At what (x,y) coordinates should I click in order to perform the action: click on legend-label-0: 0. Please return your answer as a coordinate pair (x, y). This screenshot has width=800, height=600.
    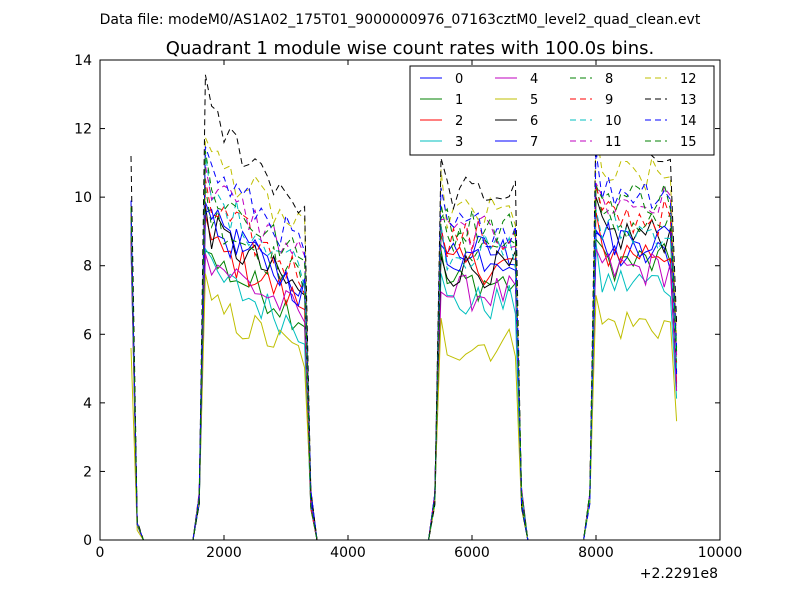
    Looking at the image, I should click on (459, 79).